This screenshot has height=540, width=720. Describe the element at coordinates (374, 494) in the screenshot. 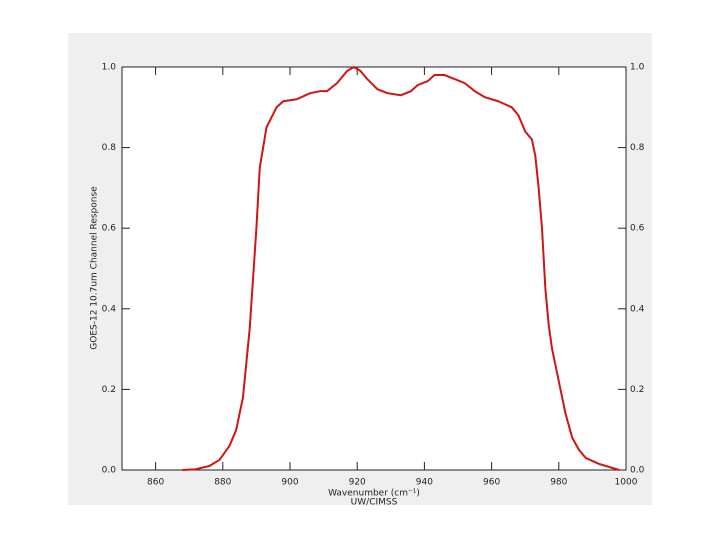

I see `x-axis-label: Wavenumber (cm⁻¹)` at that location.